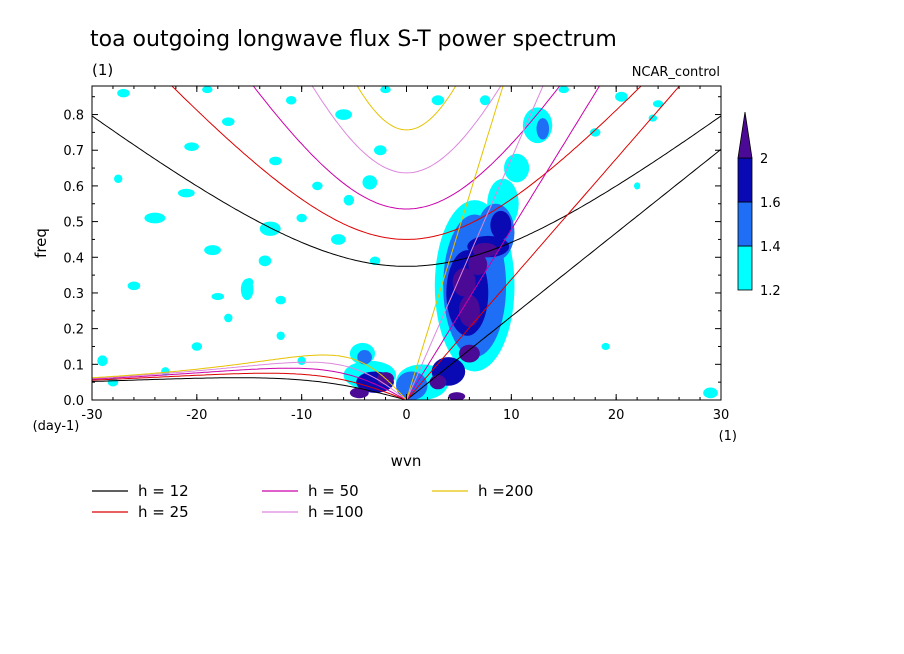 The image size is (904, 654). I want to click on y-tick-label: 0.4, so click(73, 258).